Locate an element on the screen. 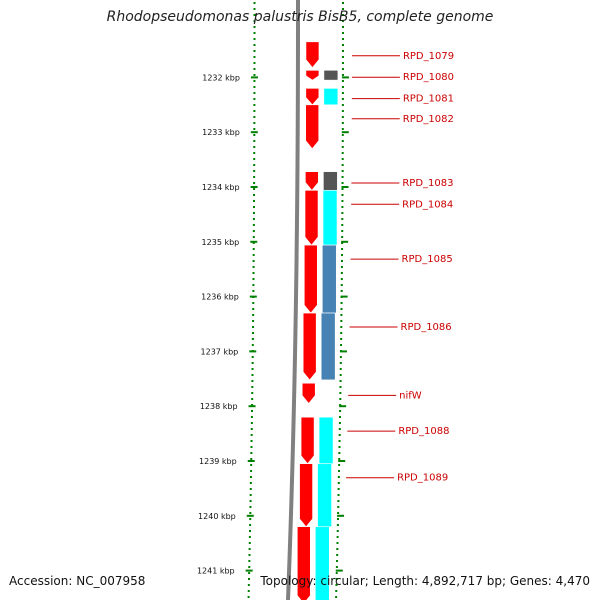 Image resolution: width=600 pixels, height=600 pixels. gene-label: RPD_1089 is located at coordinates (422, 478).